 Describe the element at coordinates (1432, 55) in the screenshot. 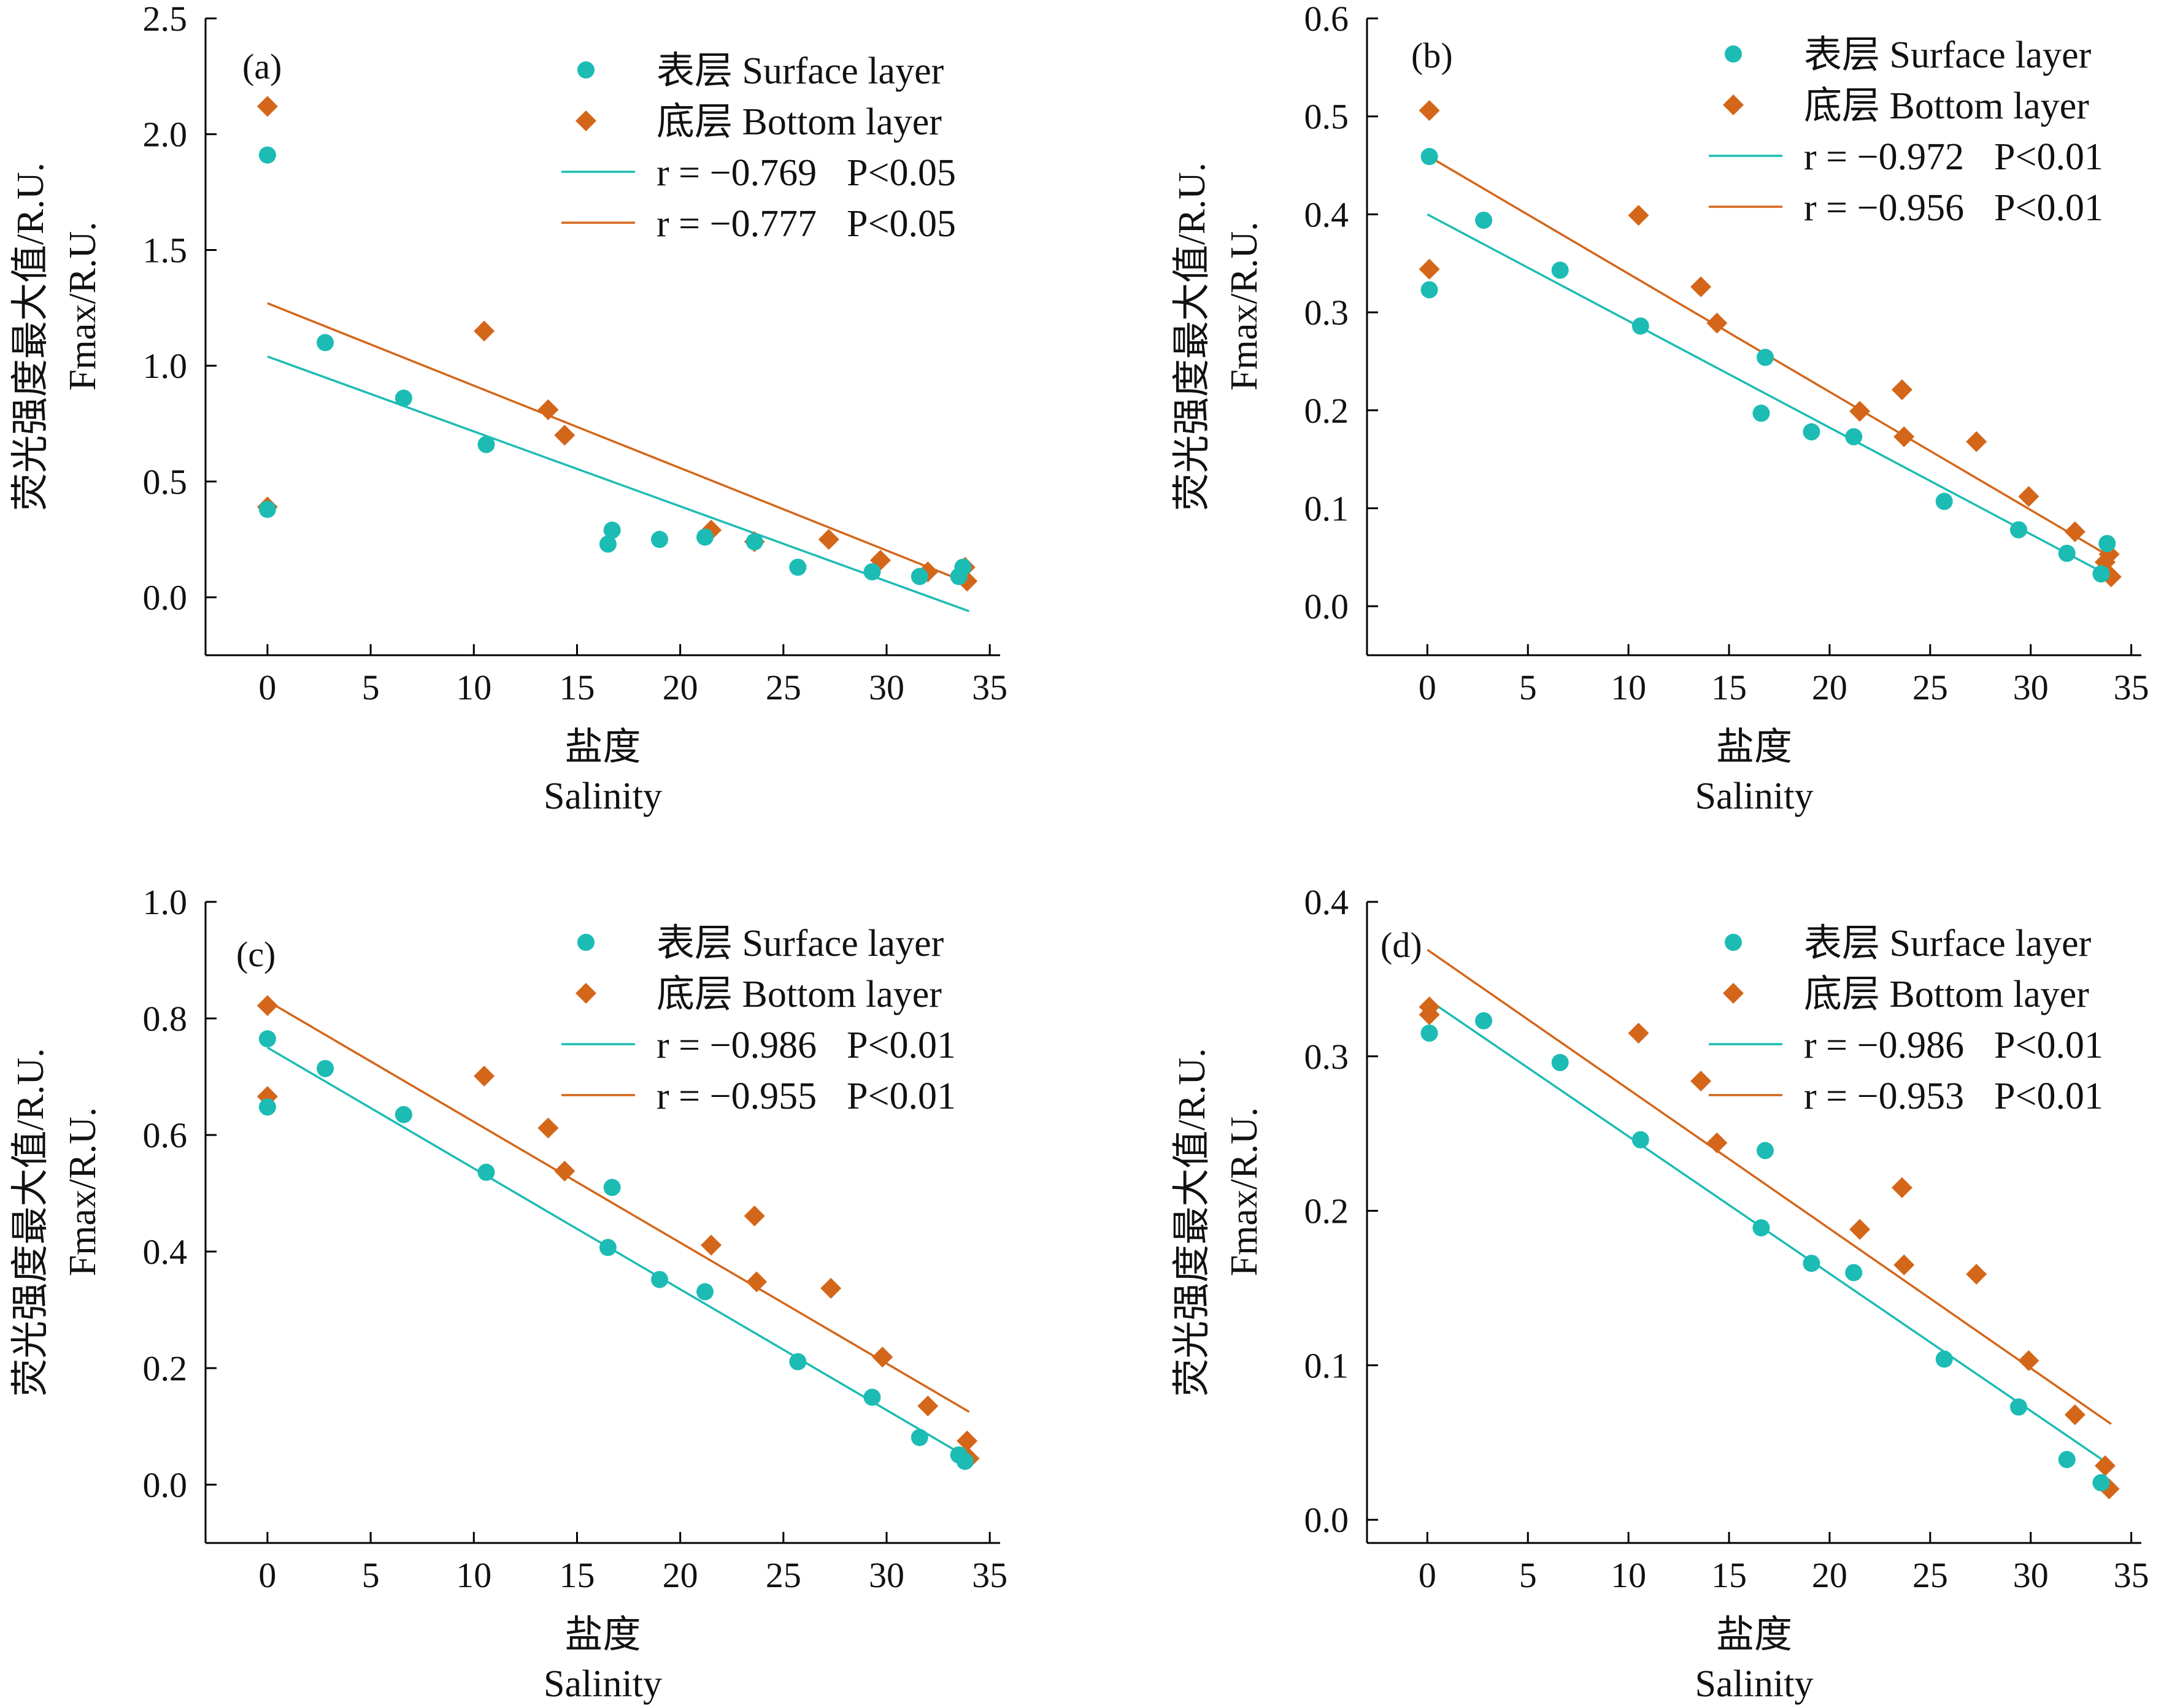

I see `panel-label: (b)` at that location.